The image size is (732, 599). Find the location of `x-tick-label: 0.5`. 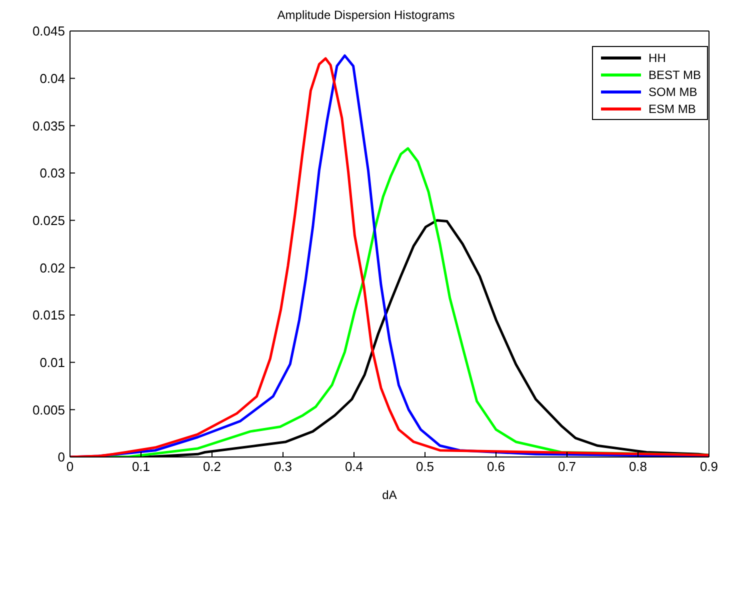

x-tick-label: 0.5 is located at coordinates (425, 466).